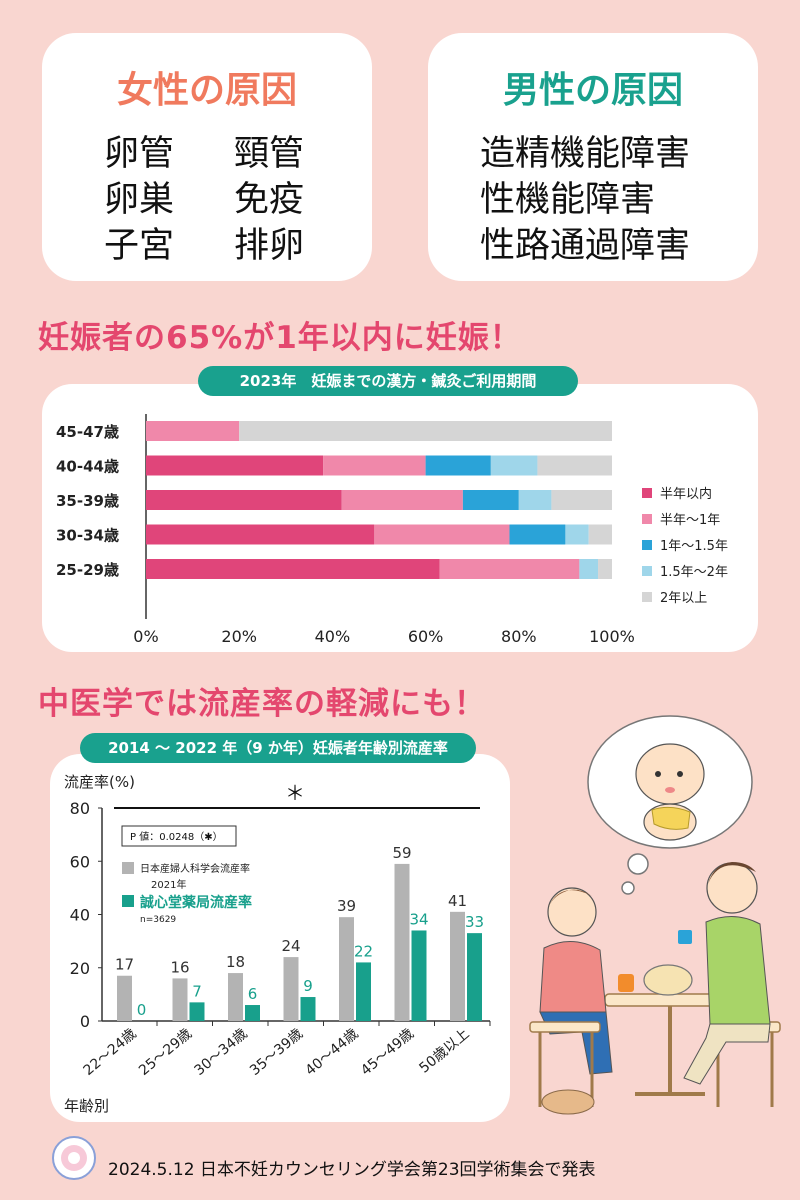  I want to click on male-cause-title: 男性の原因, so click(592, 90).